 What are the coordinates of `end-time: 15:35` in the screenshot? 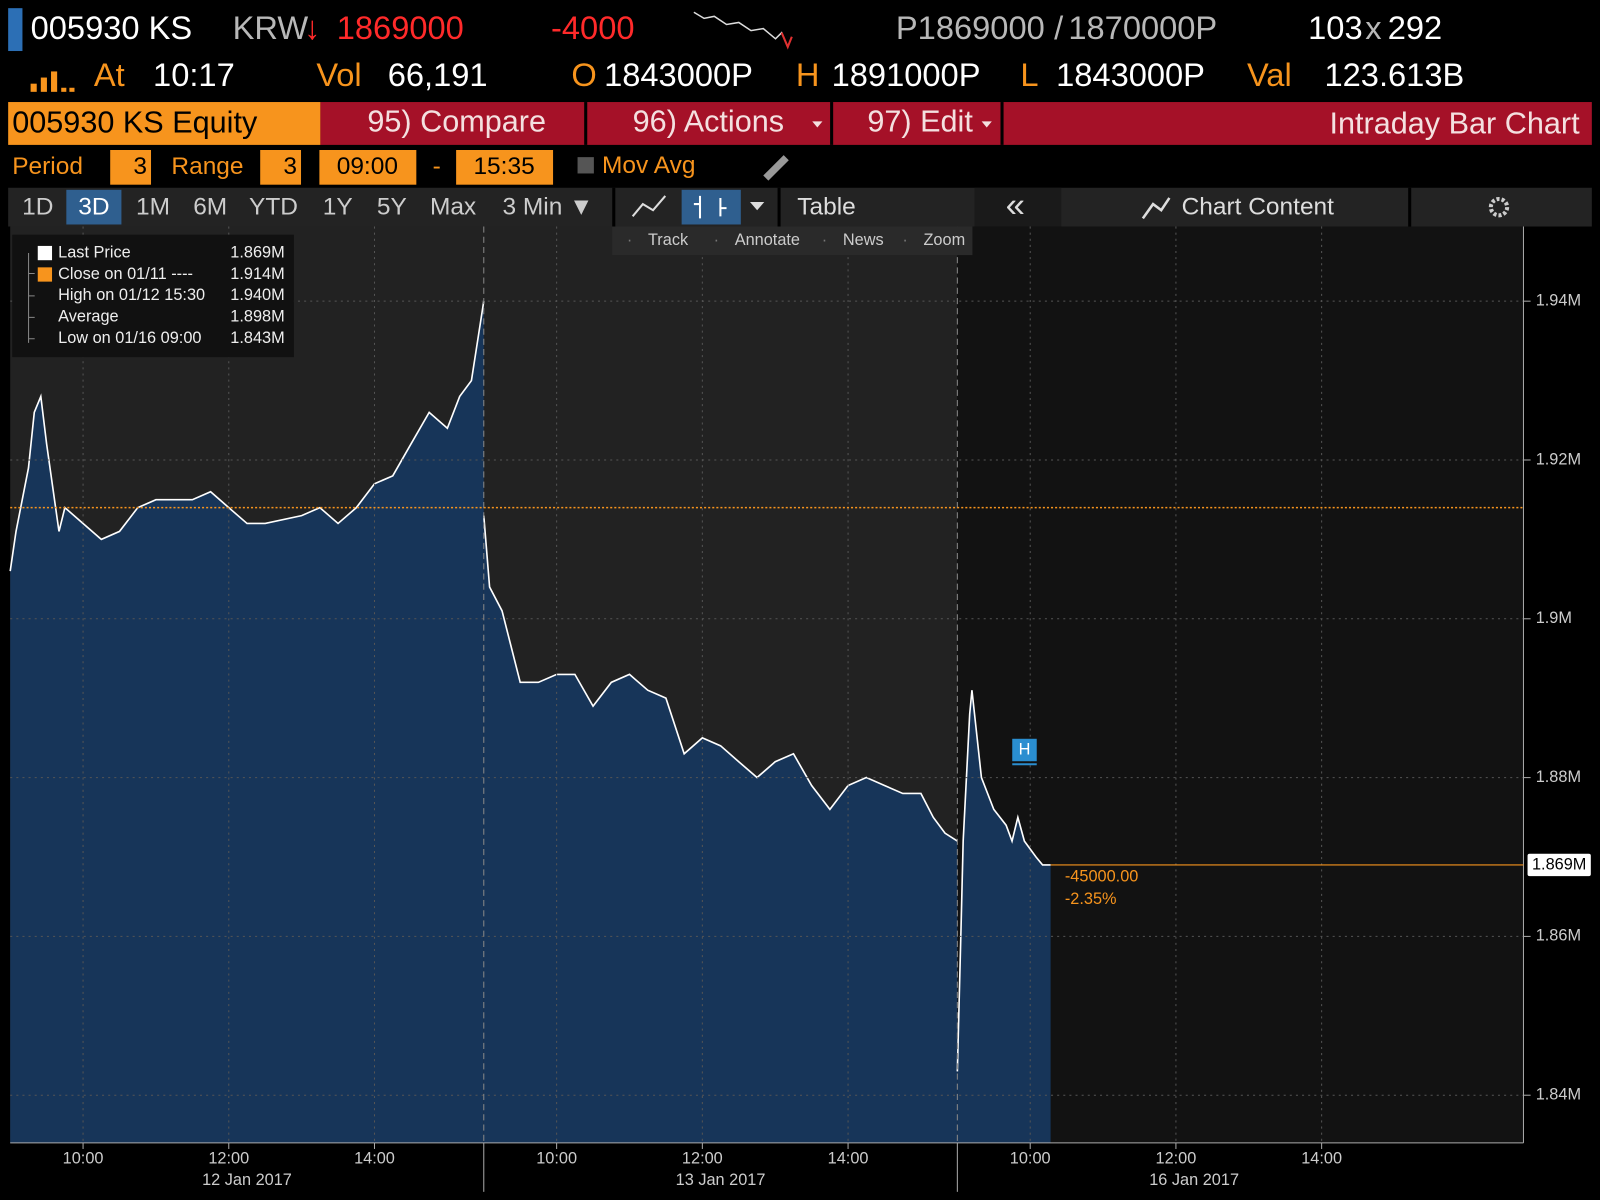 It's located at (503, 166).